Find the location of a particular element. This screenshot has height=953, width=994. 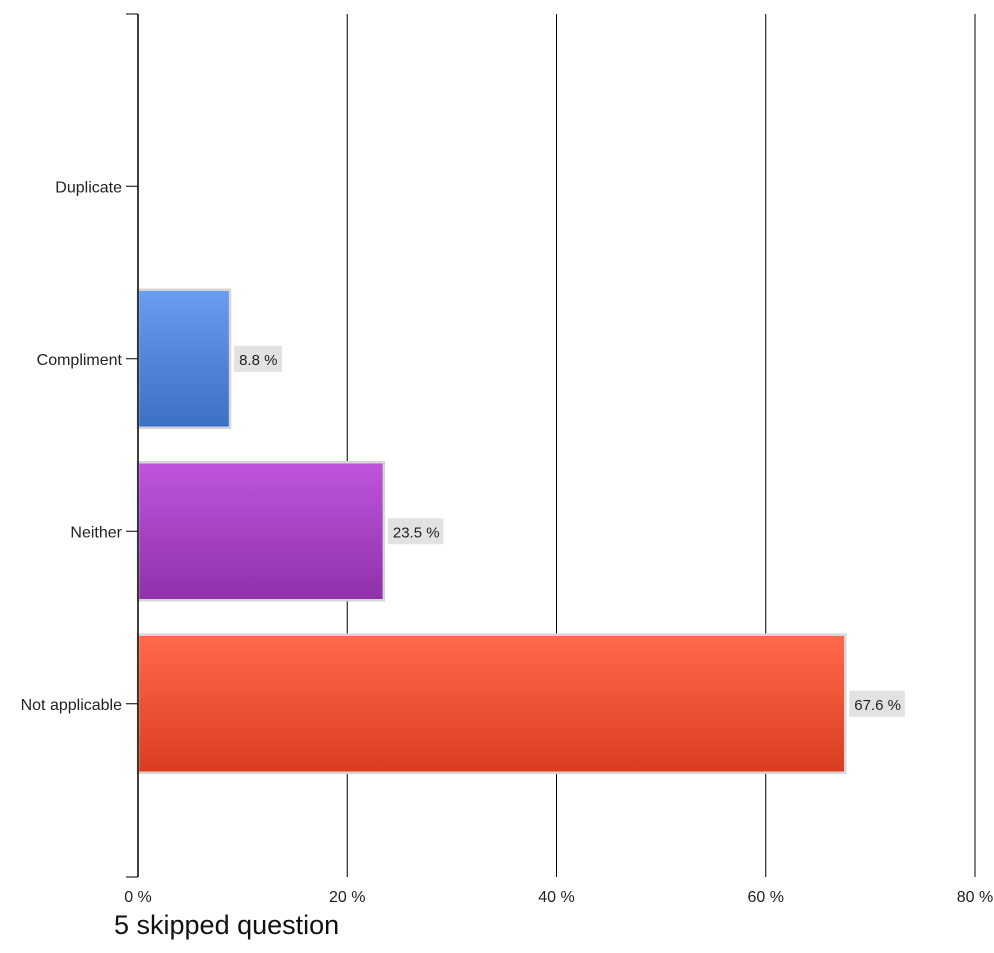

x-tick-label: 60 % is located at coordinates (766, 897).